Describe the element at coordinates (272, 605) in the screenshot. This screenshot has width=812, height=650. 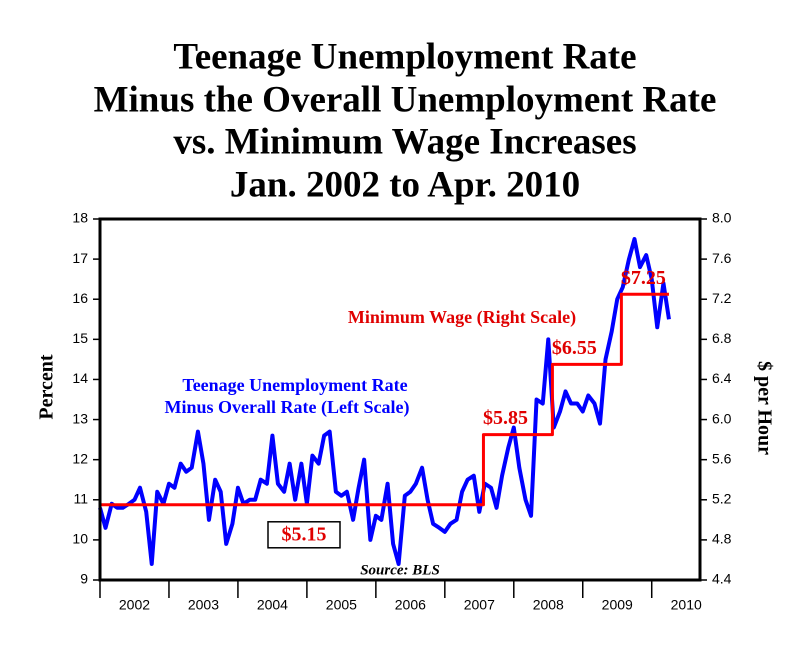
I see `x-tick-label: 2004` at that location.